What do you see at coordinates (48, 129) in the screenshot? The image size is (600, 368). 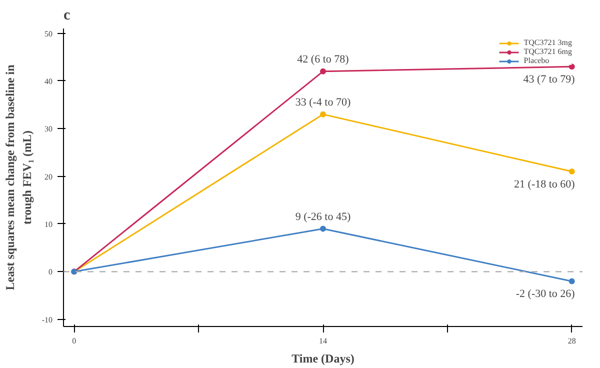 I see `y-tick-label: 30` at bounding box center [48, 129].